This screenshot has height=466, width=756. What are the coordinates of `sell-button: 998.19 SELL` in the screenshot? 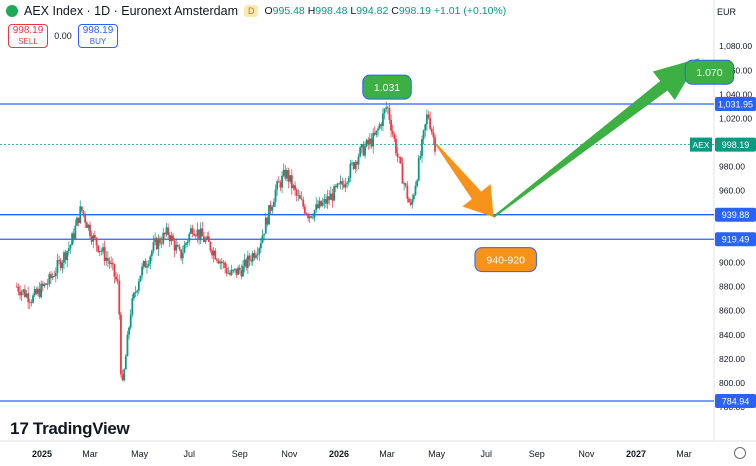 It's located at (28, 36).